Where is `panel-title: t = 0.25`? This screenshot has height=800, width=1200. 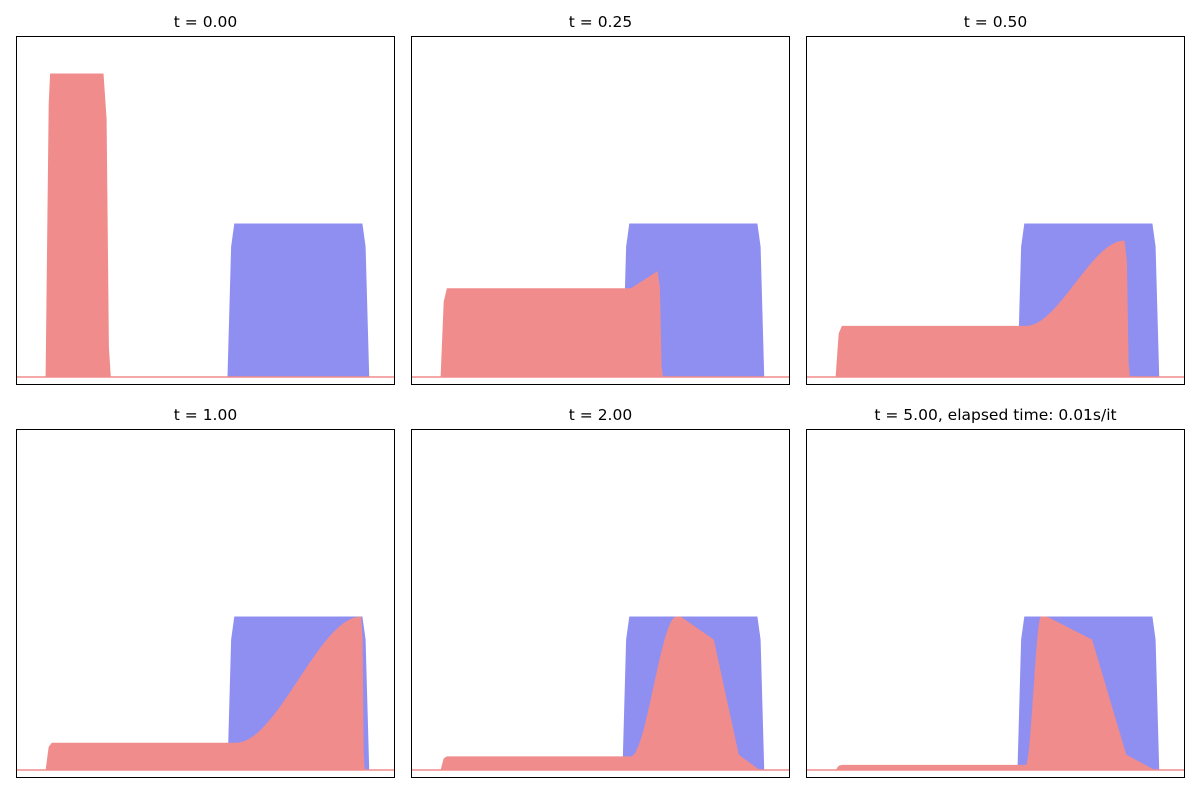
panel-title: t = 0.25 is located at coordinates (600, 22).